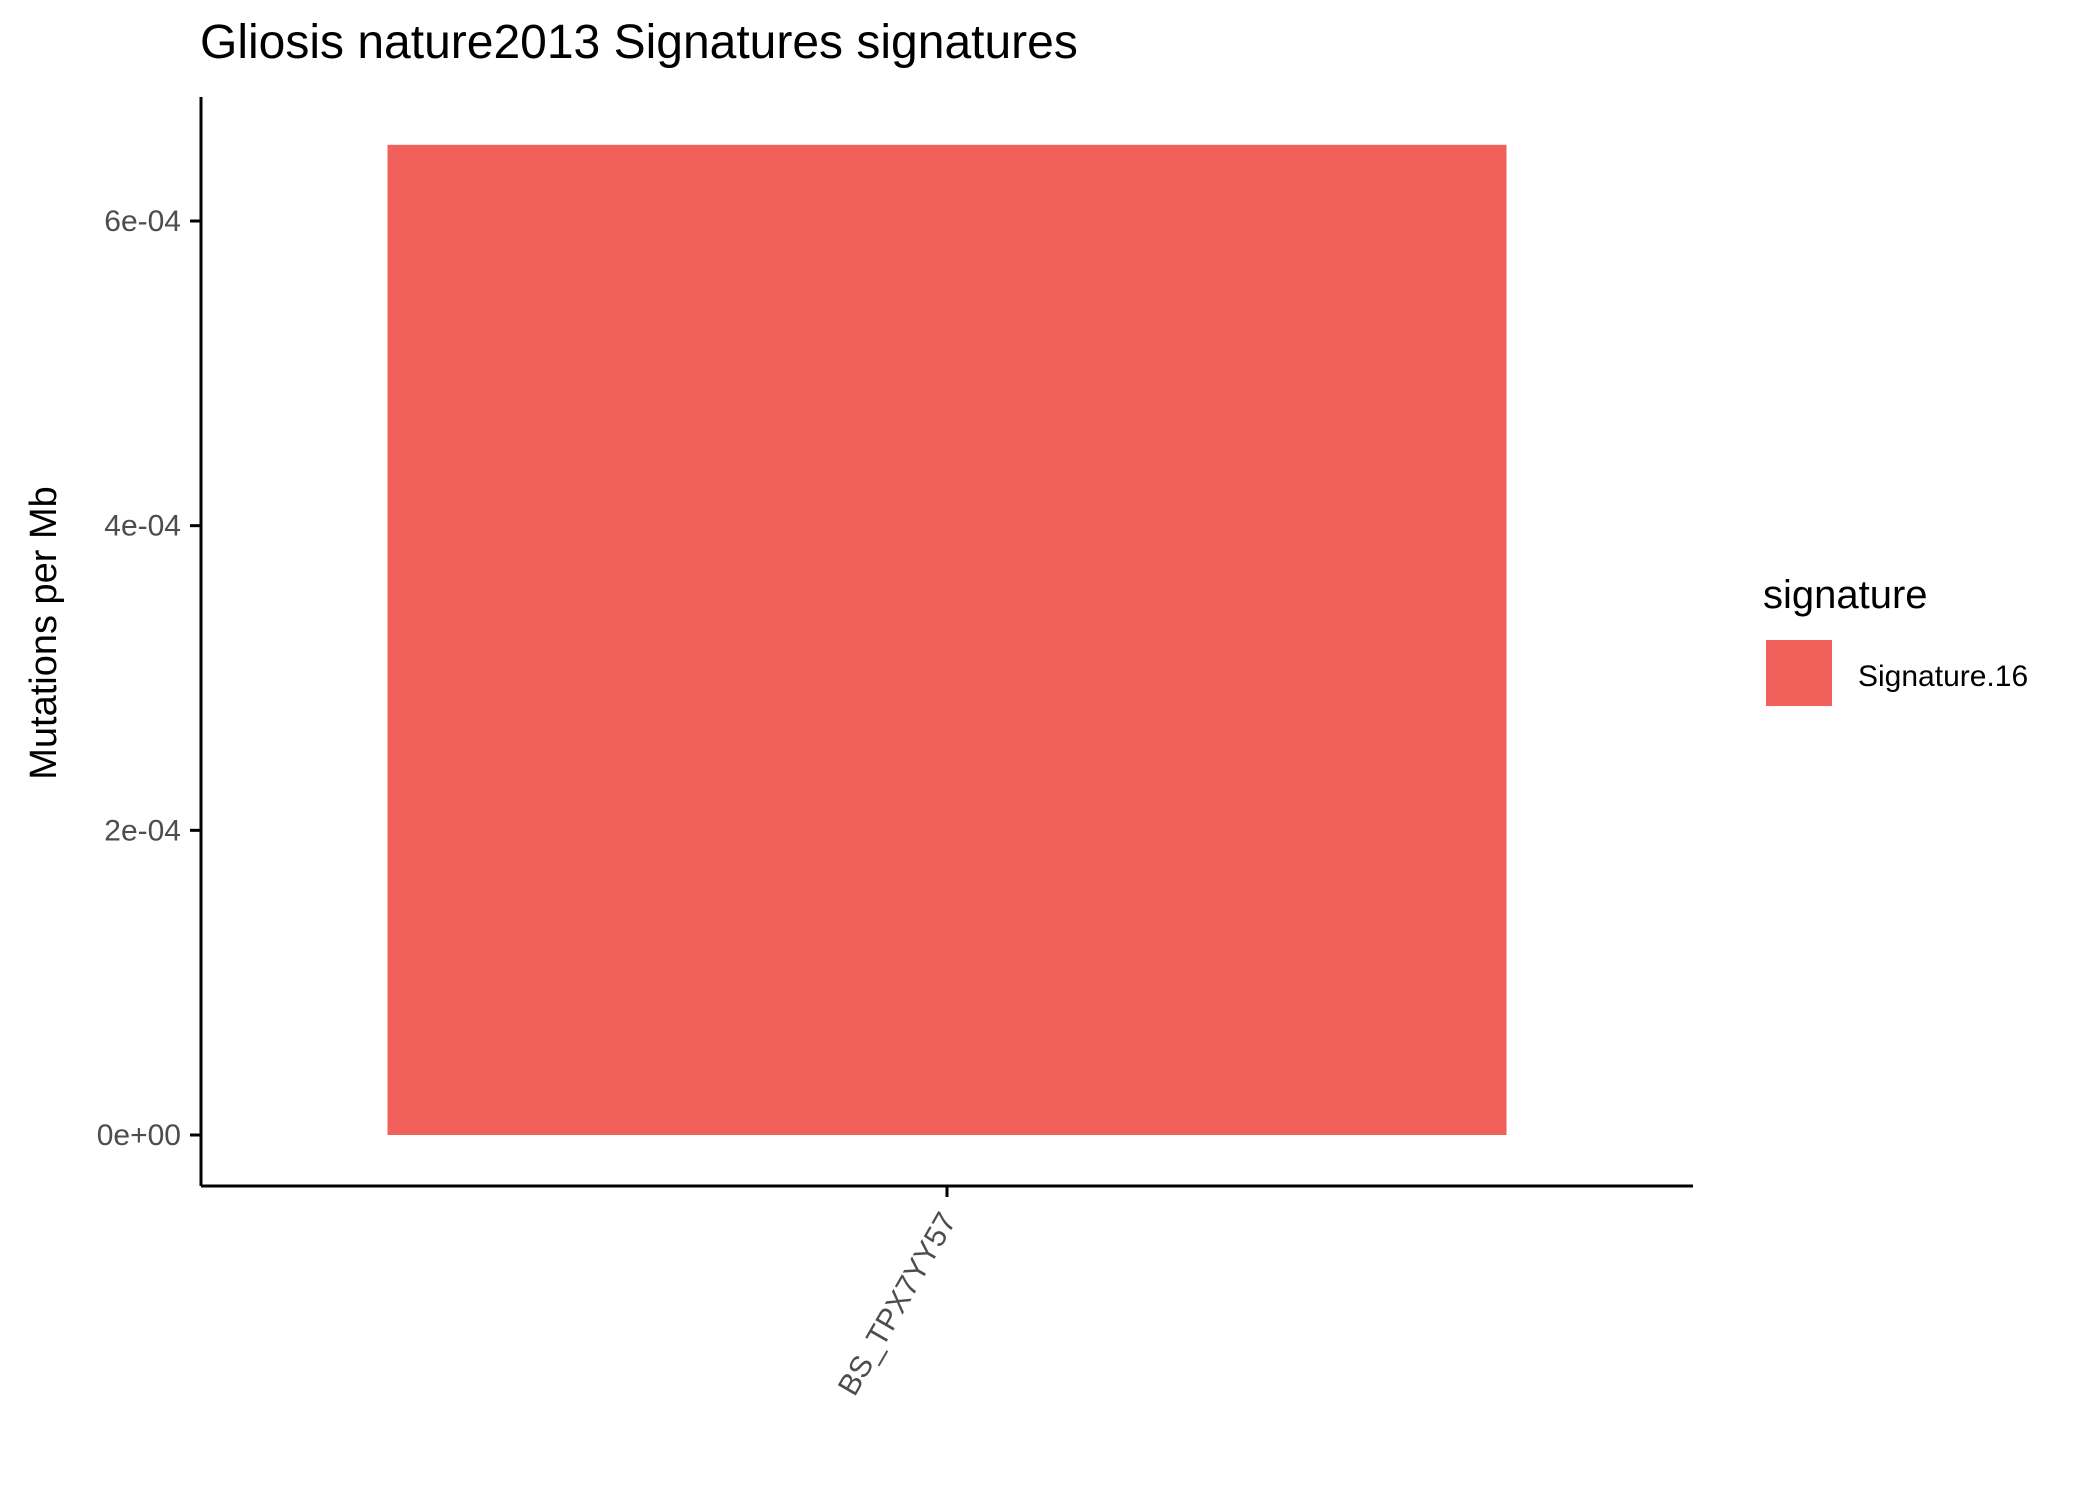 Image resolution: width=2099 pixels, height=1499 pixels. Describe the element at coordinates (639, 42) in the screenshot. I see `chart-title: Gliosis nature2013 Signatures signatures` at that location.